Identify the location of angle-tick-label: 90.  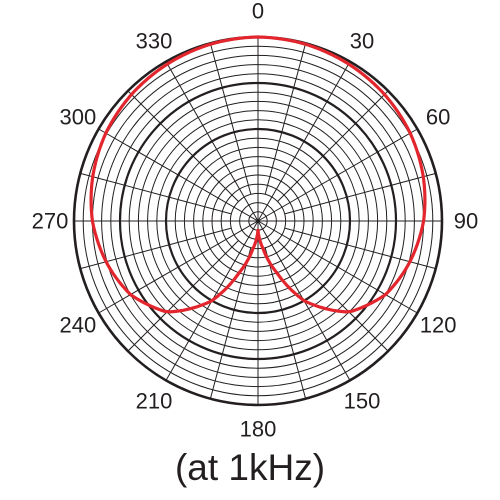
(466, 221).